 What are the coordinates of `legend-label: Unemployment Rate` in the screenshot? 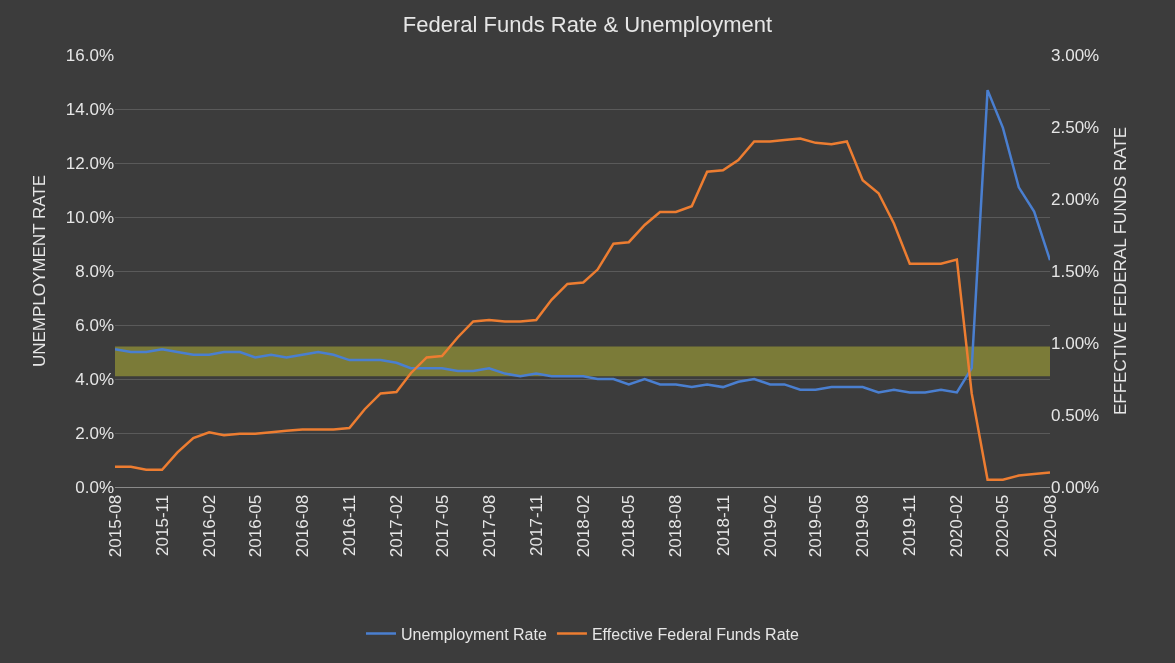 It's located at (474, 634).